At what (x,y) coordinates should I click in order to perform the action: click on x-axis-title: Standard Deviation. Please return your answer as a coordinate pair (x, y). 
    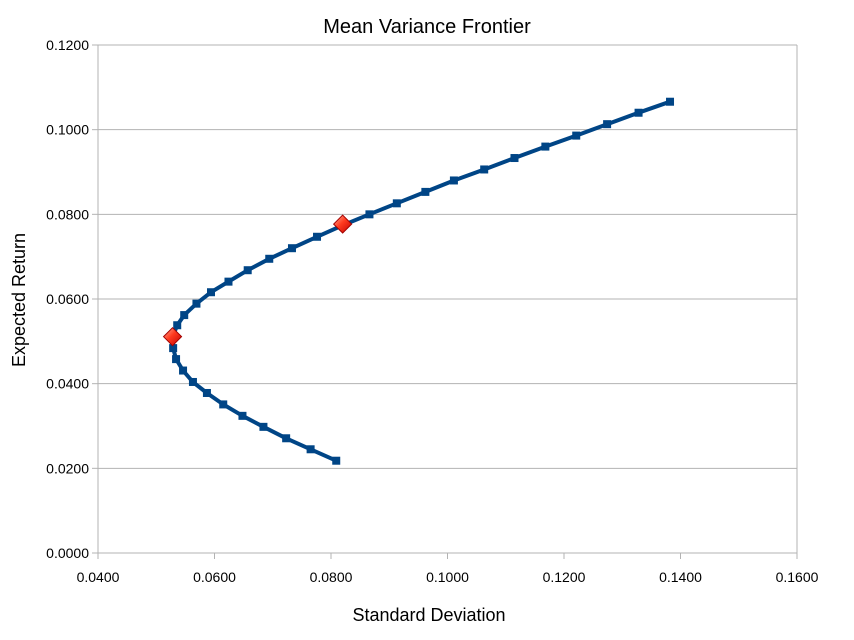
    Looking at the image, I should click on (428, 615).